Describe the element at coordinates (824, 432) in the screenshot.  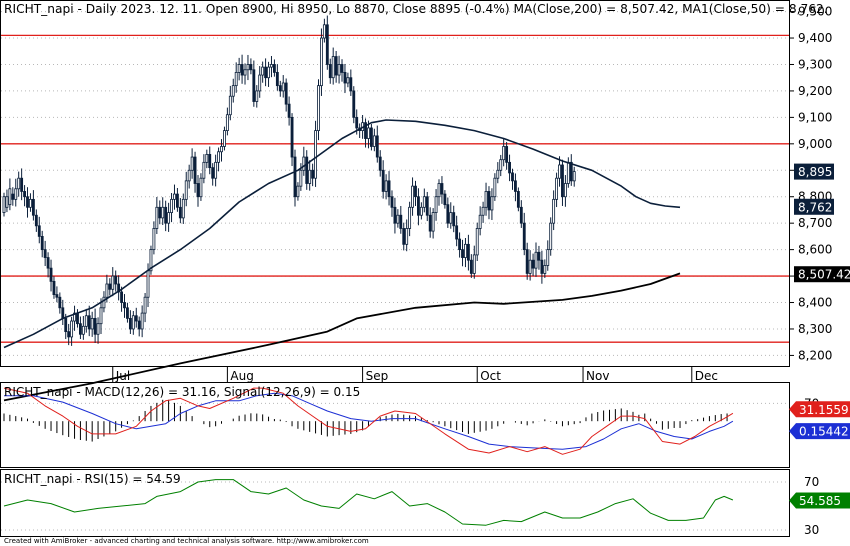
I see `macd-marker-label: 0.15442` at that location.